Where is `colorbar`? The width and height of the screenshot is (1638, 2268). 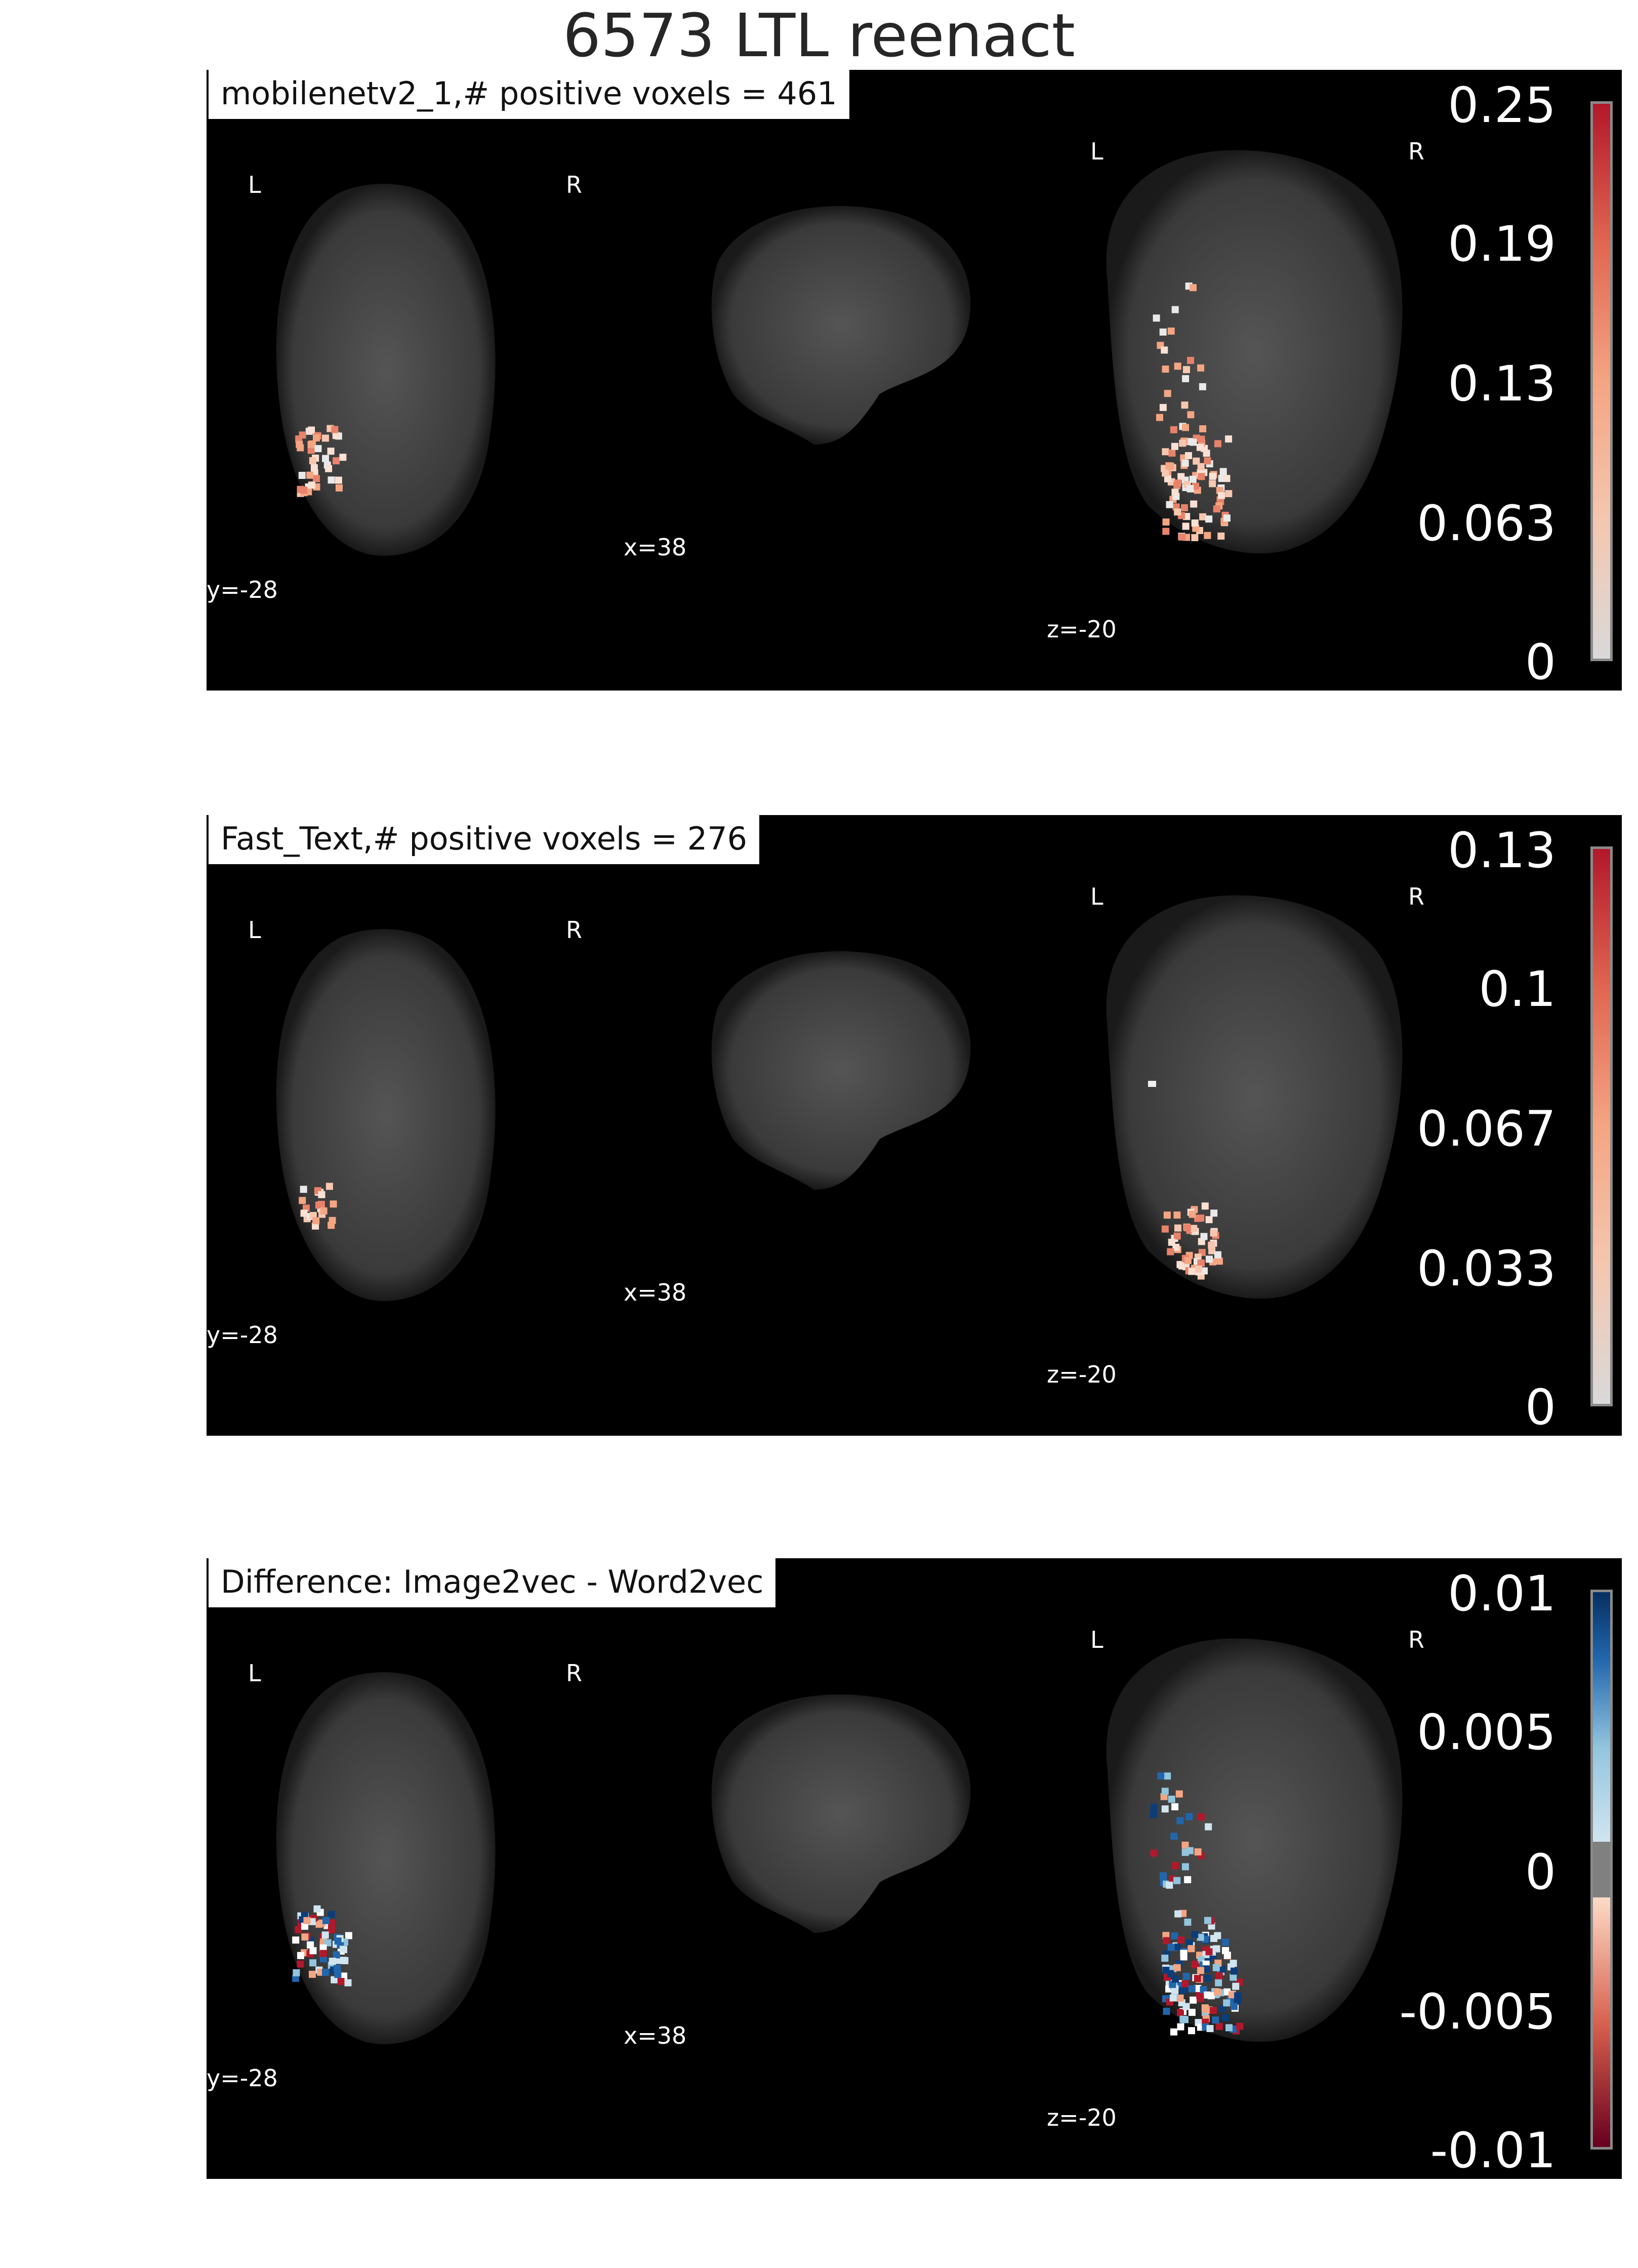
colorbar is located at coordinates (1602, 1870).